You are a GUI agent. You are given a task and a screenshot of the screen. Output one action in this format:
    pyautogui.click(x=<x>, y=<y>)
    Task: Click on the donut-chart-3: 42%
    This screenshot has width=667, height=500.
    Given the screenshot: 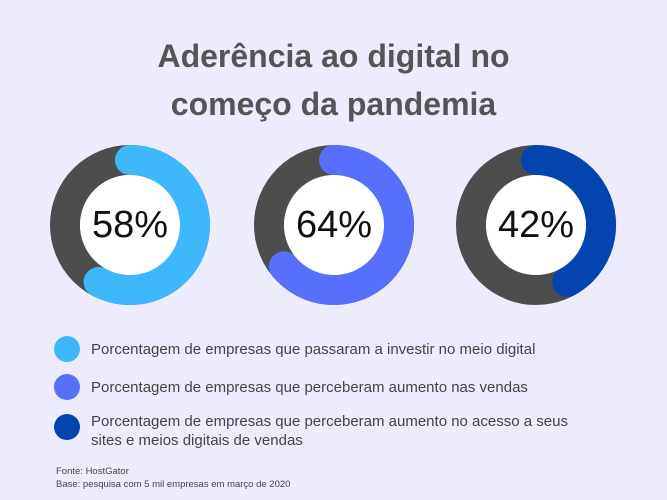 What is the action you would take?
    pyautogui.click(x=536, y=225)
    